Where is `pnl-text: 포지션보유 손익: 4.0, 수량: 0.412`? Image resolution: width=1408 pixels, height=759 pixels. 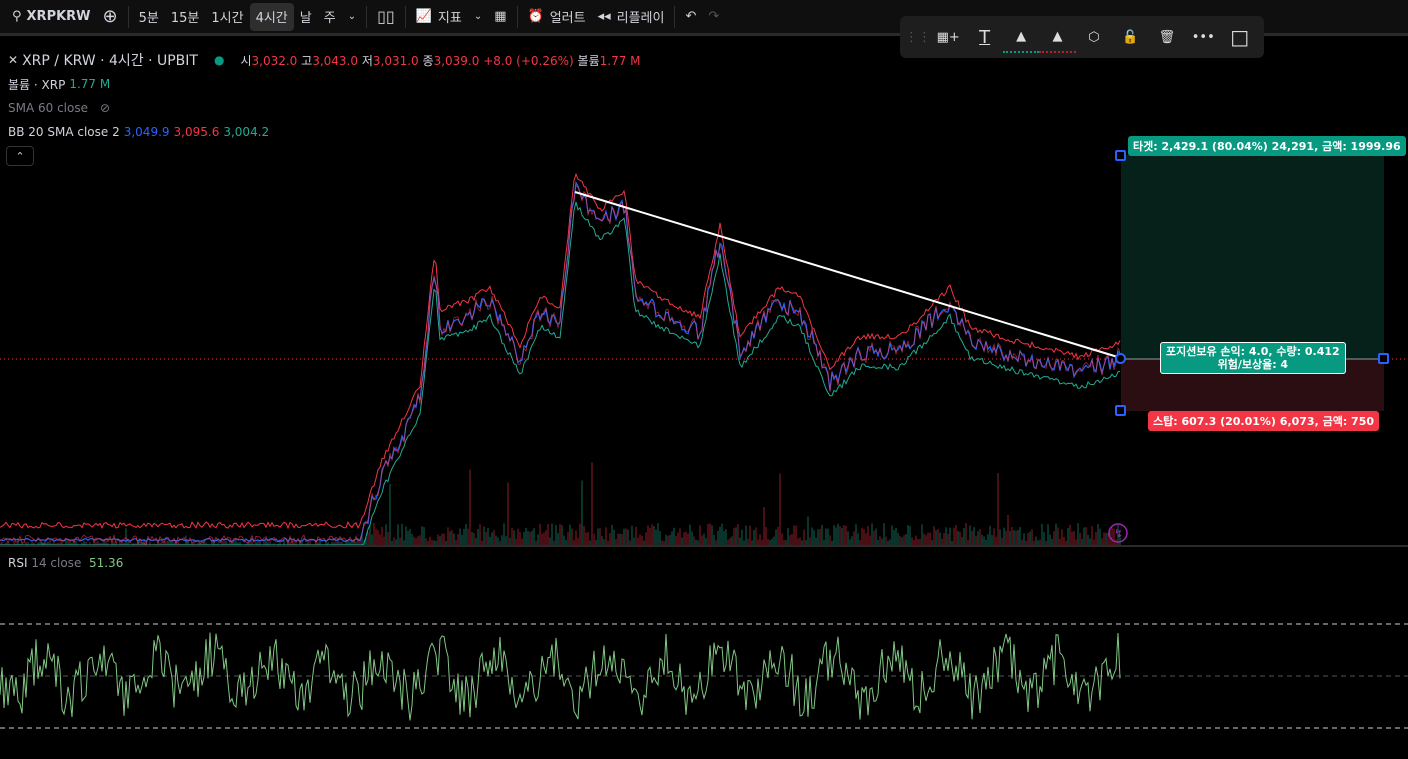
pnl-text: 포지션보유 손익: 4.0, 수량: 0.412 is located at coordinates (1253, 351).